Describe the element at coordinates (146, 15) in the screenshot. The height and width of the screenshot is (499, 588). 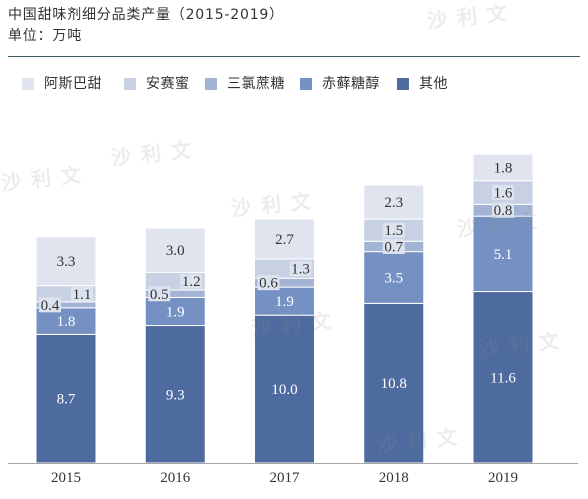
I see `chart-title: 中国甜味剂细分品类产量（2015-2019）` at that location.